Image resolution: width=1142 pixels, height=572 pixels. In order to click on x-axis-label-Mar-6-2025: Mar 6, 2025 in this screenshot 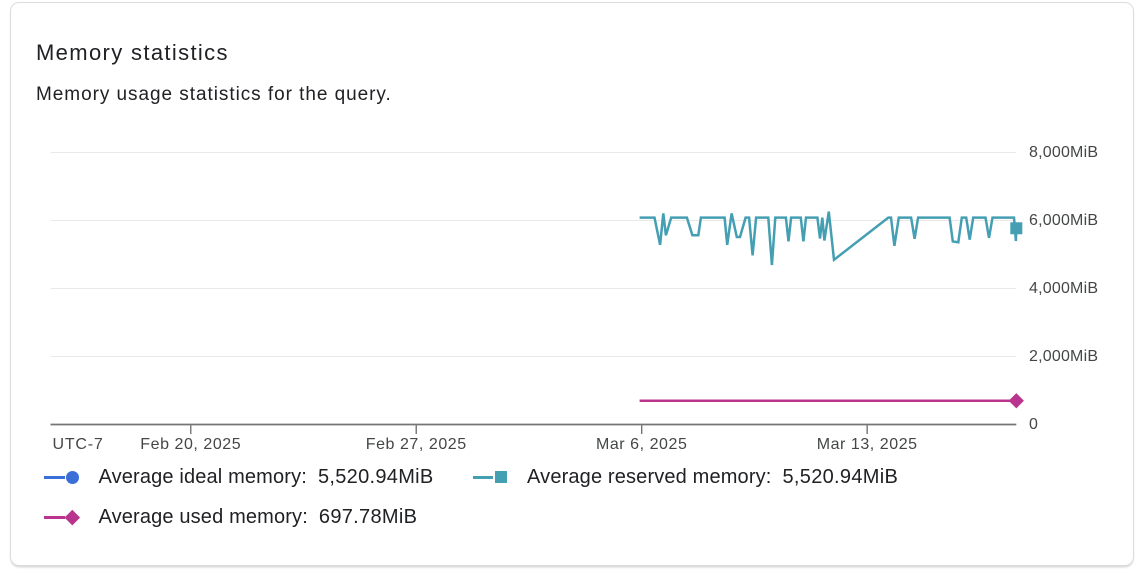, I will do `click(641, 444)`.